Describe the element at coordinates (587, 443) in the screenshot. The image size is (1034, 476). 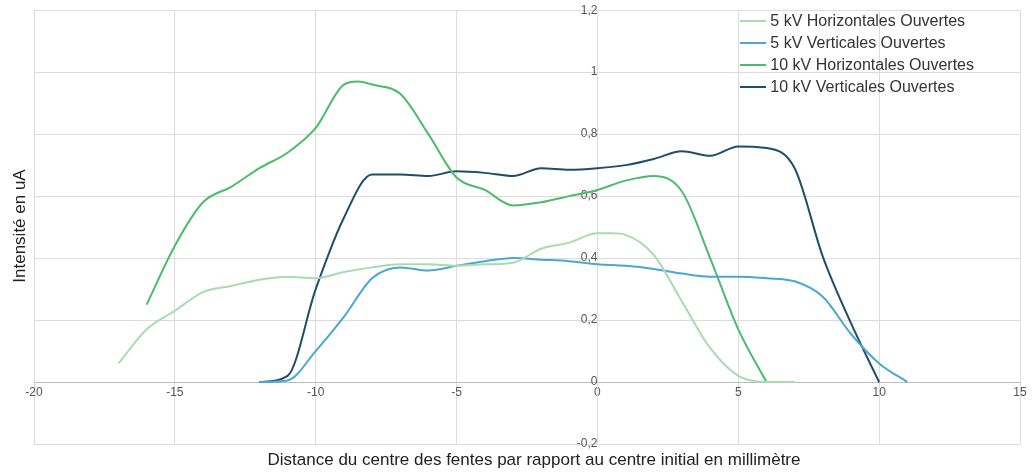
I see `y-tick-label: -0,2` at that location.